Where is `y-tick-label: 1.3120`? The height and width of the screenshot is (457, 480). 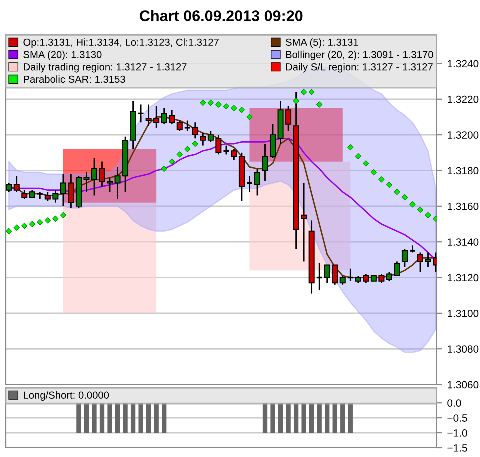
y-tick-label: 1.3120 is located at coordinates (463, 278).